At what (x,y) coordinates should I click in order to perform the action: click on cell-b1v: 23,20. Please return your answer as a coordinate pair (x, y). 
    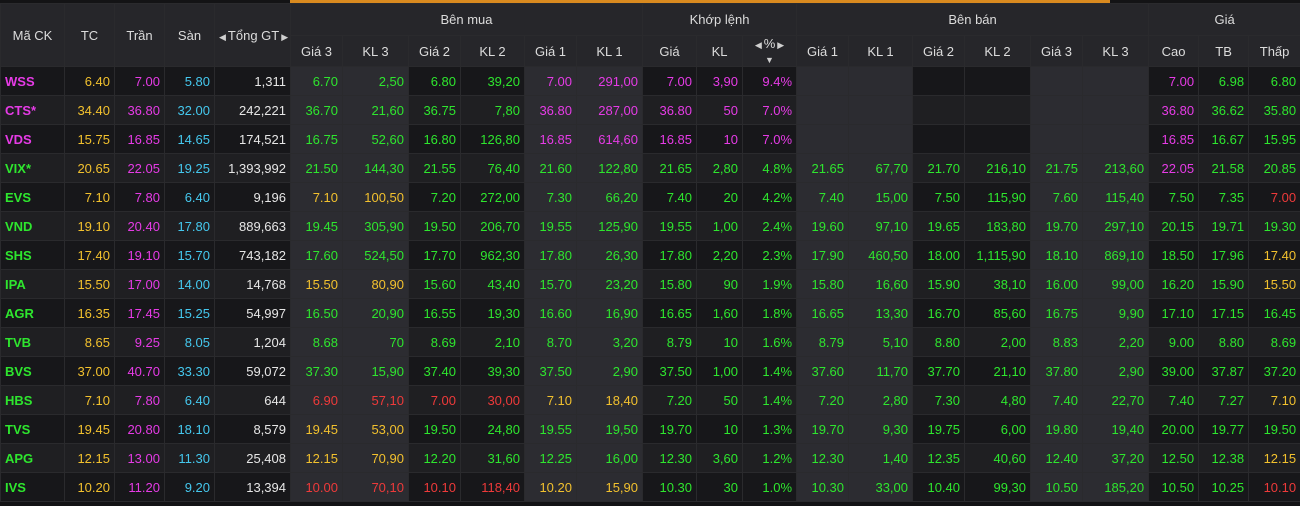
    Looking at the image, I should click on (609, 284).